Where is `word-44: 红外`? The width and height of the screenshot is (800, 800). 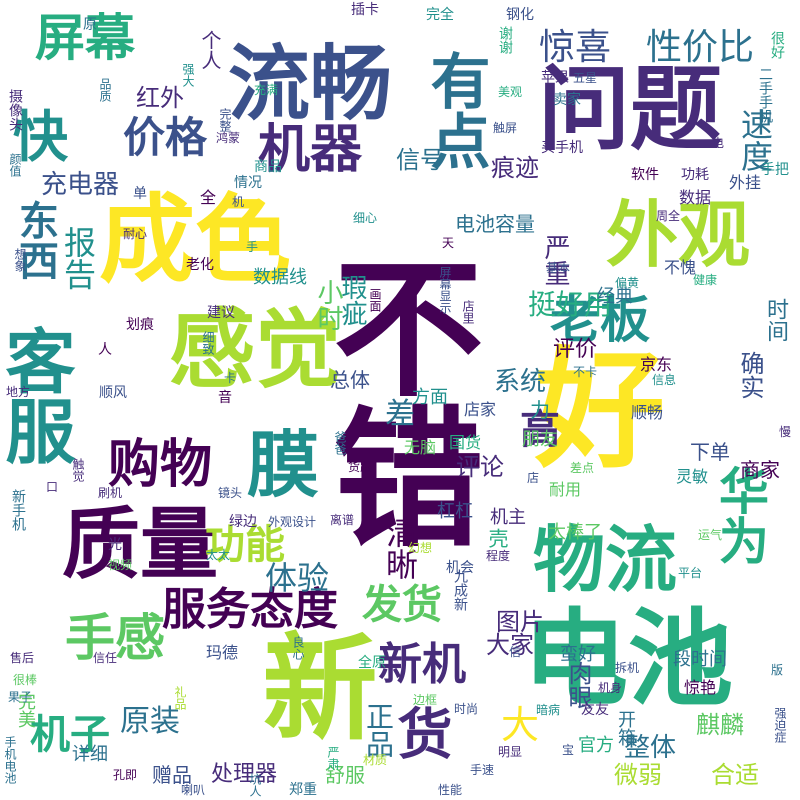
word-44: 红外 is located at coordinates (160, 98).